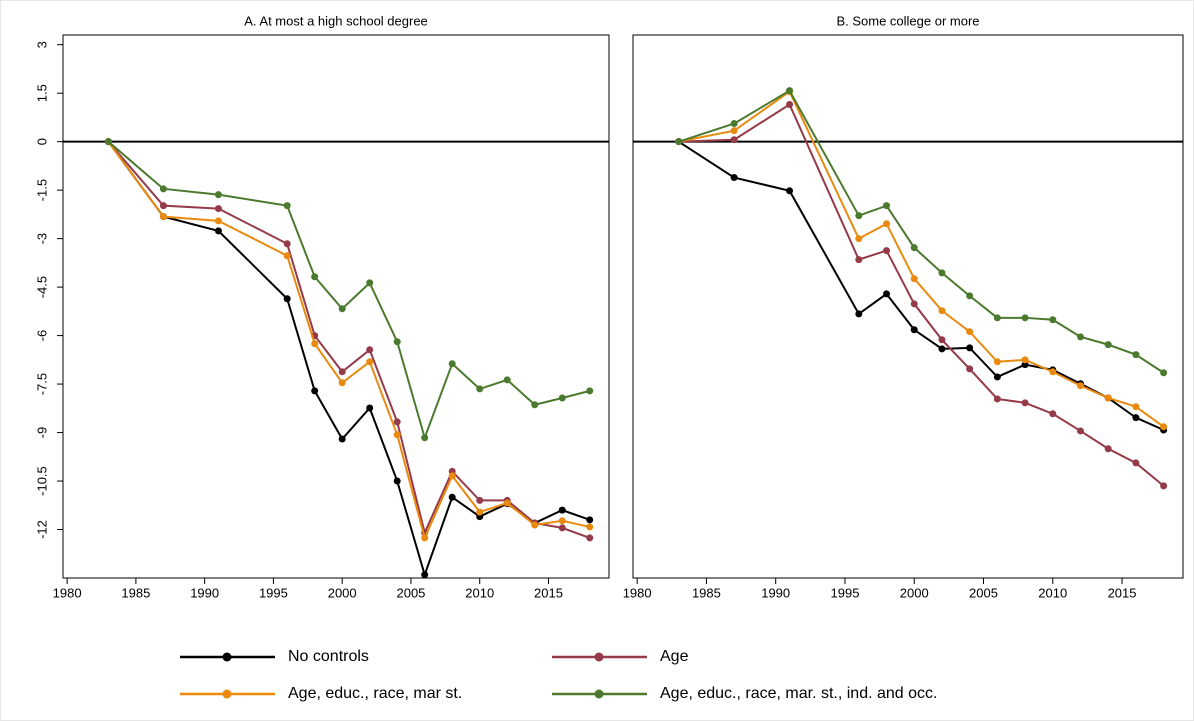 The height and width of the screenshot is (721, 1194). What do you see at coordinates (907, 20) in the screenshot?
I see `panel-title: B. Some college or more` at bounding box center [907, 20].